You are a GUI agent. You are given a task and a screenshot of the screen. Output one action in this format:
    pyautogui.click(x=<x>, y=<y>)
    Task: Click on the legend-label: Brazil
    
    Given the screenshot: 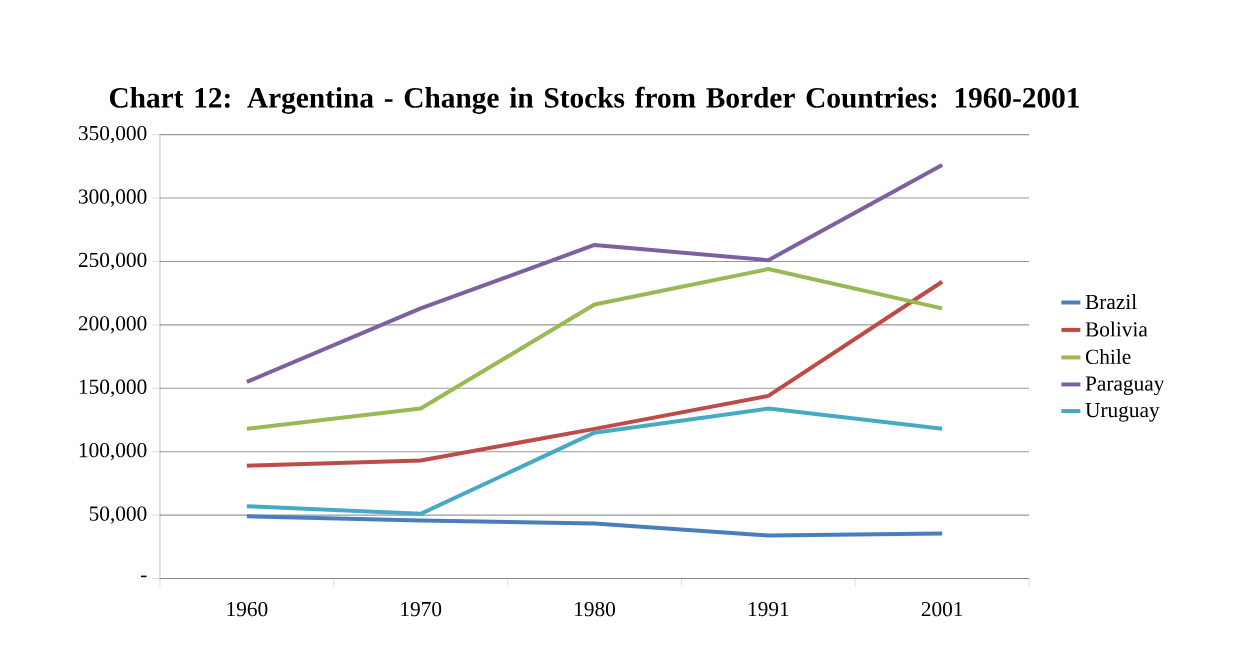 What is the action you would take?
    pyautogui.click(x=1111, y=302)
    